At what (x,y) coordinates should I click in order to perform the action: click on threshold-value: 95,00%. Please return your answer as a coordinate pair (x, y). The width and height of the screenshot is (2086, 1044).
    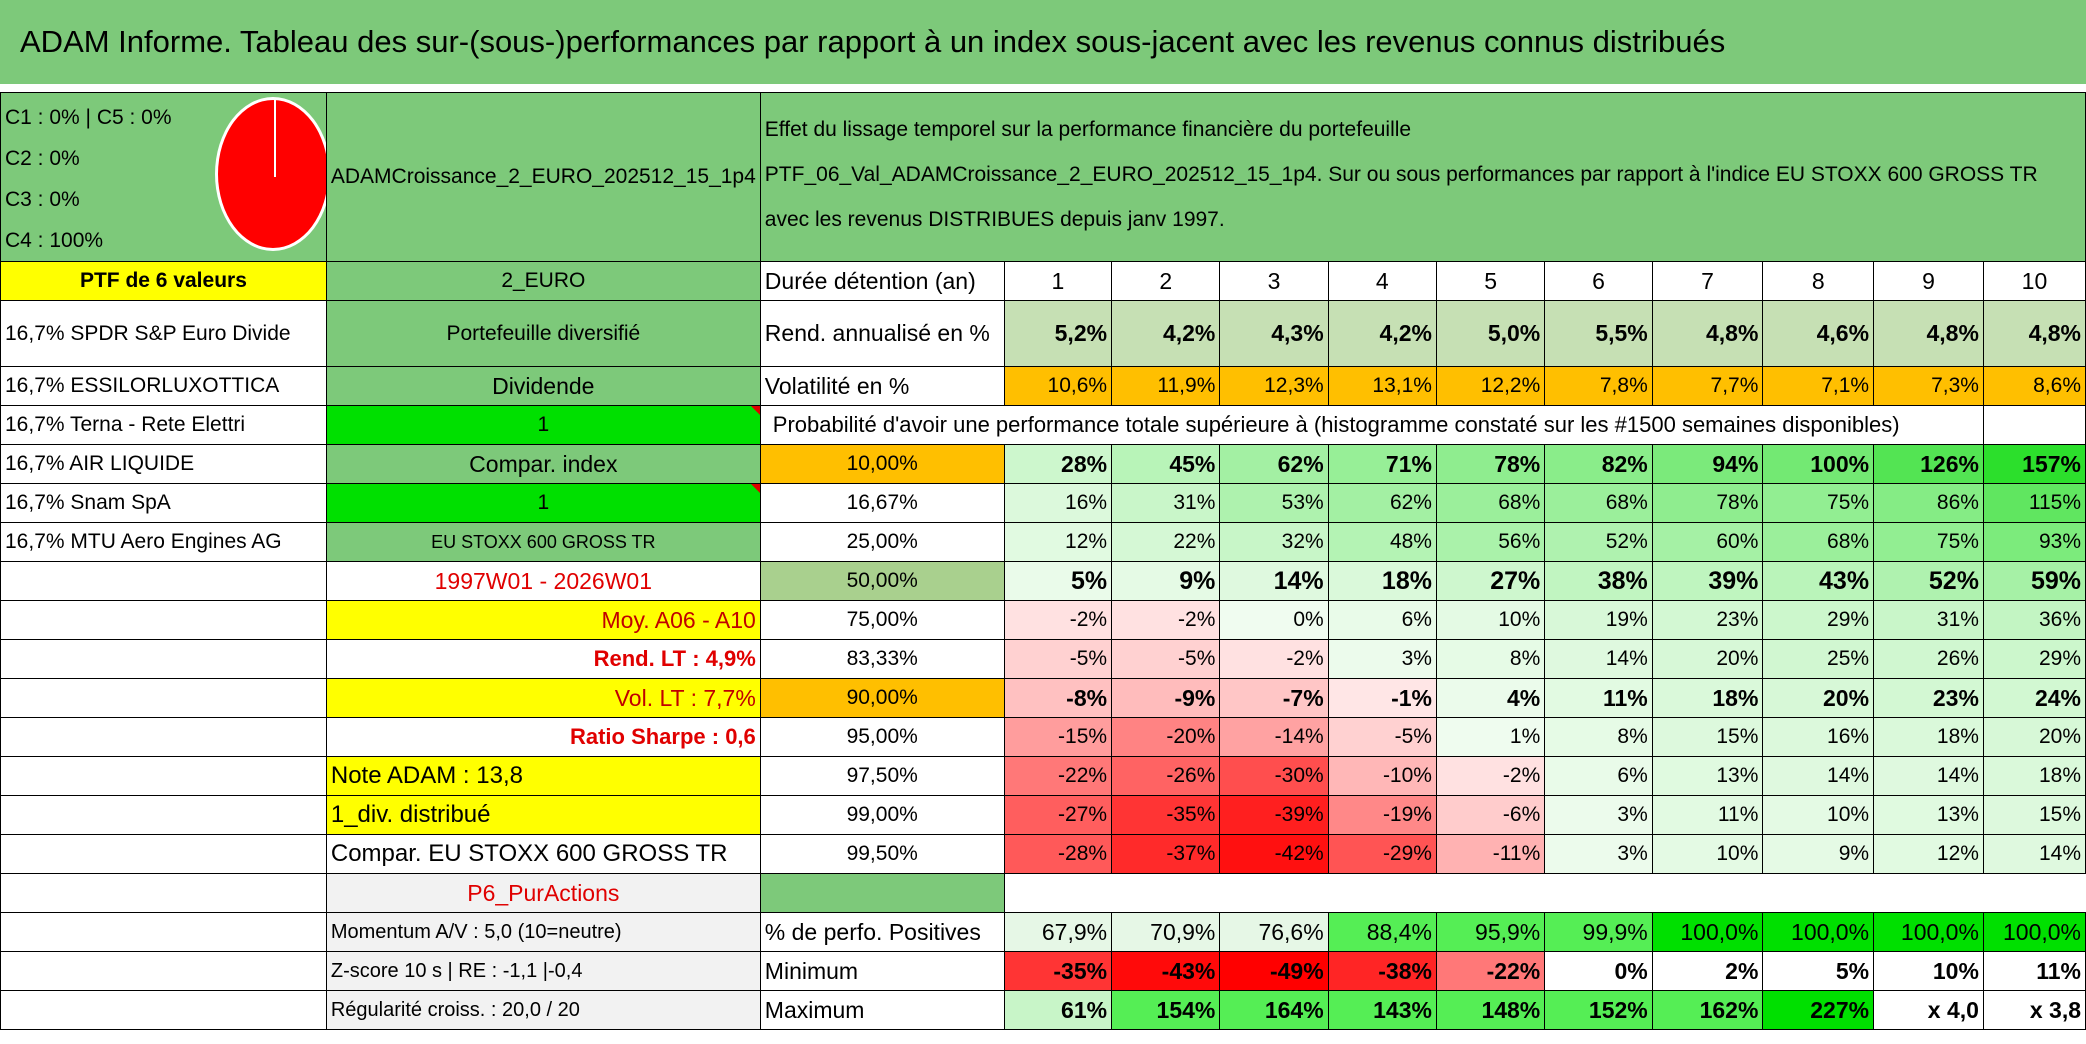
    Looking at the image, I should click on (882, 737).